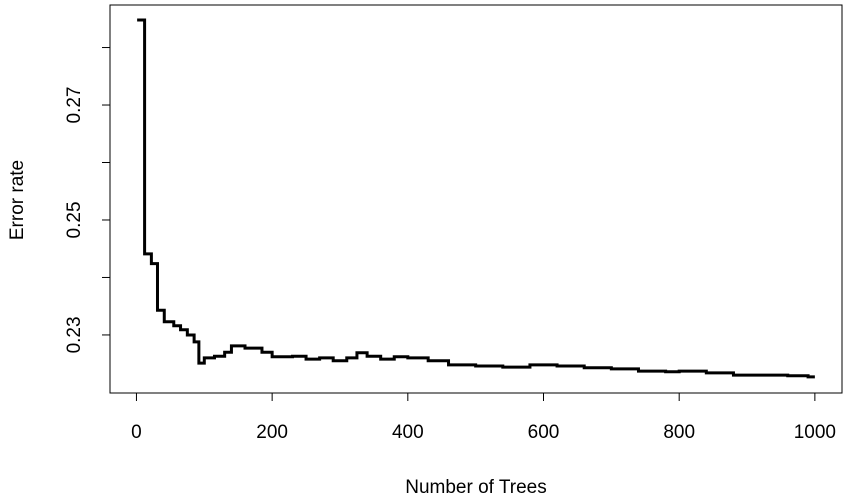  Describe the element at coordinates (74, 334) in the screenshot. I see `y-tick-label: 0.23` at that location.